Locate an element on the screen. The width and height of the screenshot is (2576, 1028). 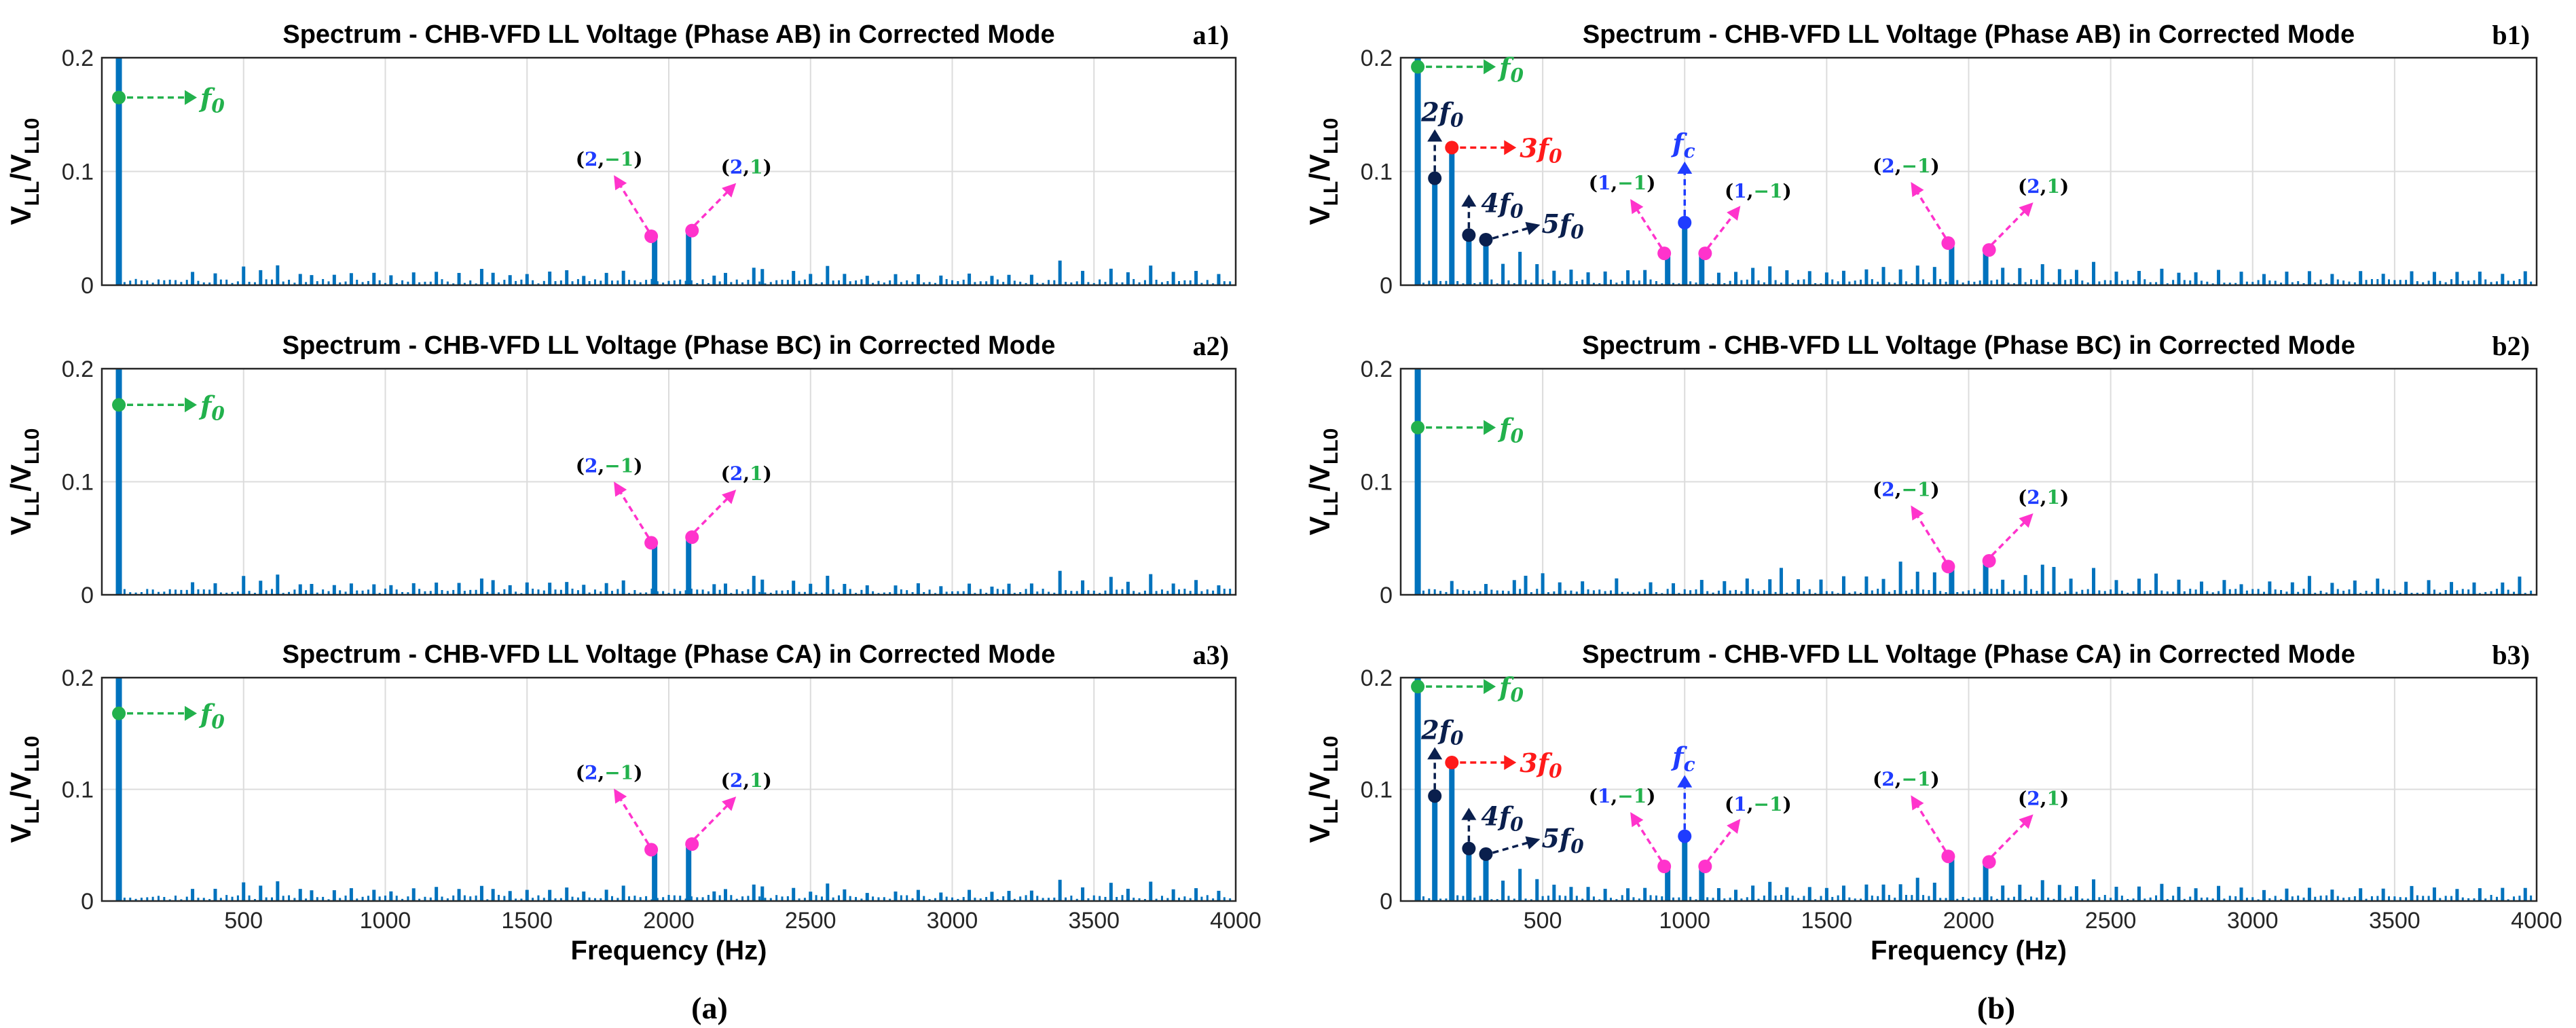
sideband-right-label: (1,−1) is located at coordinates (1758, 804).